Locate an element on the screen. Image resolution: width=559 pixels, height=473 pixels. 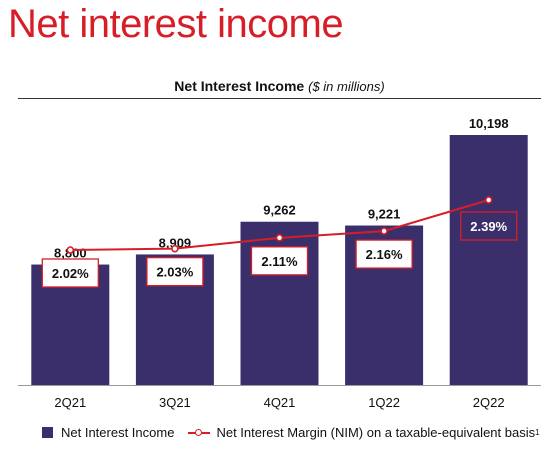
bar-value-label: 9,262 is located at coordinates (279, 210).